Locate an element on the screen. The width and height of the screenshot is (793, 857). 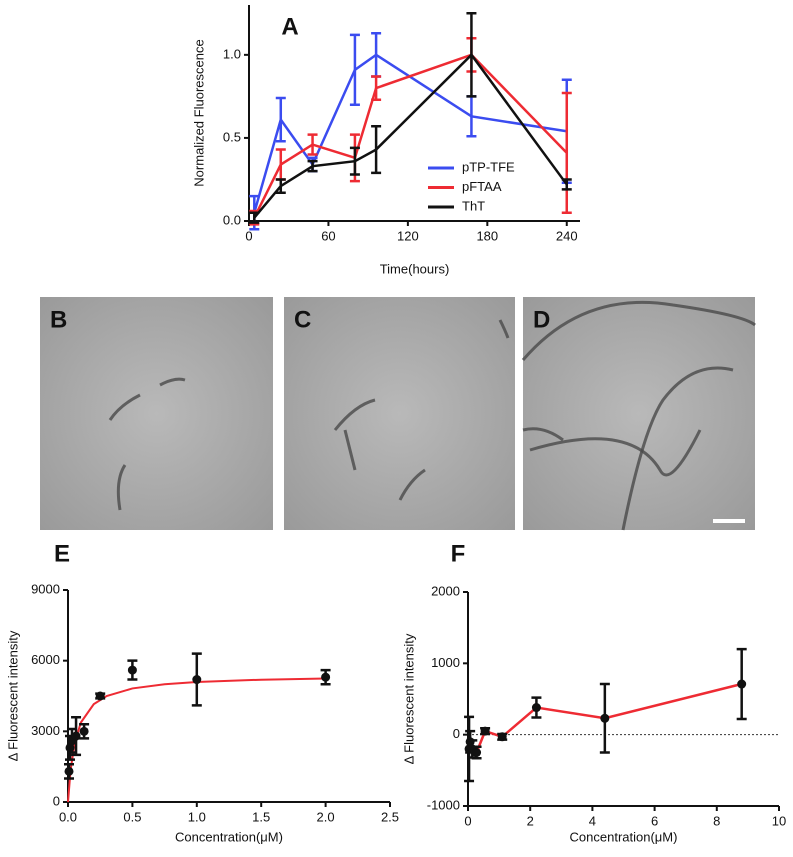
y-tick-label: 2000 is located at coordinates (445, 590).